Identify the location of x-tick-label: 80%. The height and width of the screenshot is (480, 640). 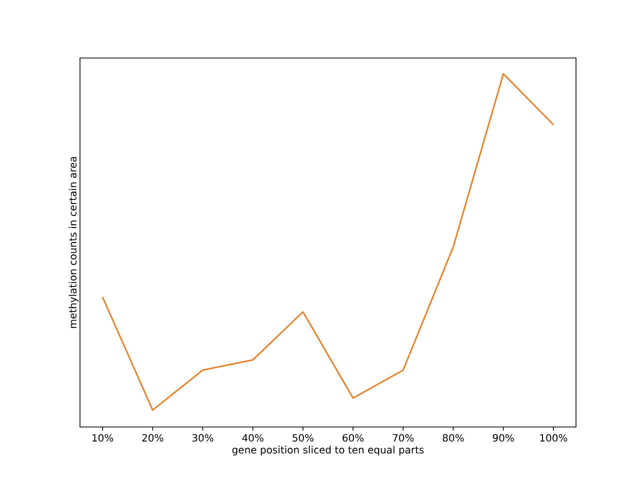
(453, 438).